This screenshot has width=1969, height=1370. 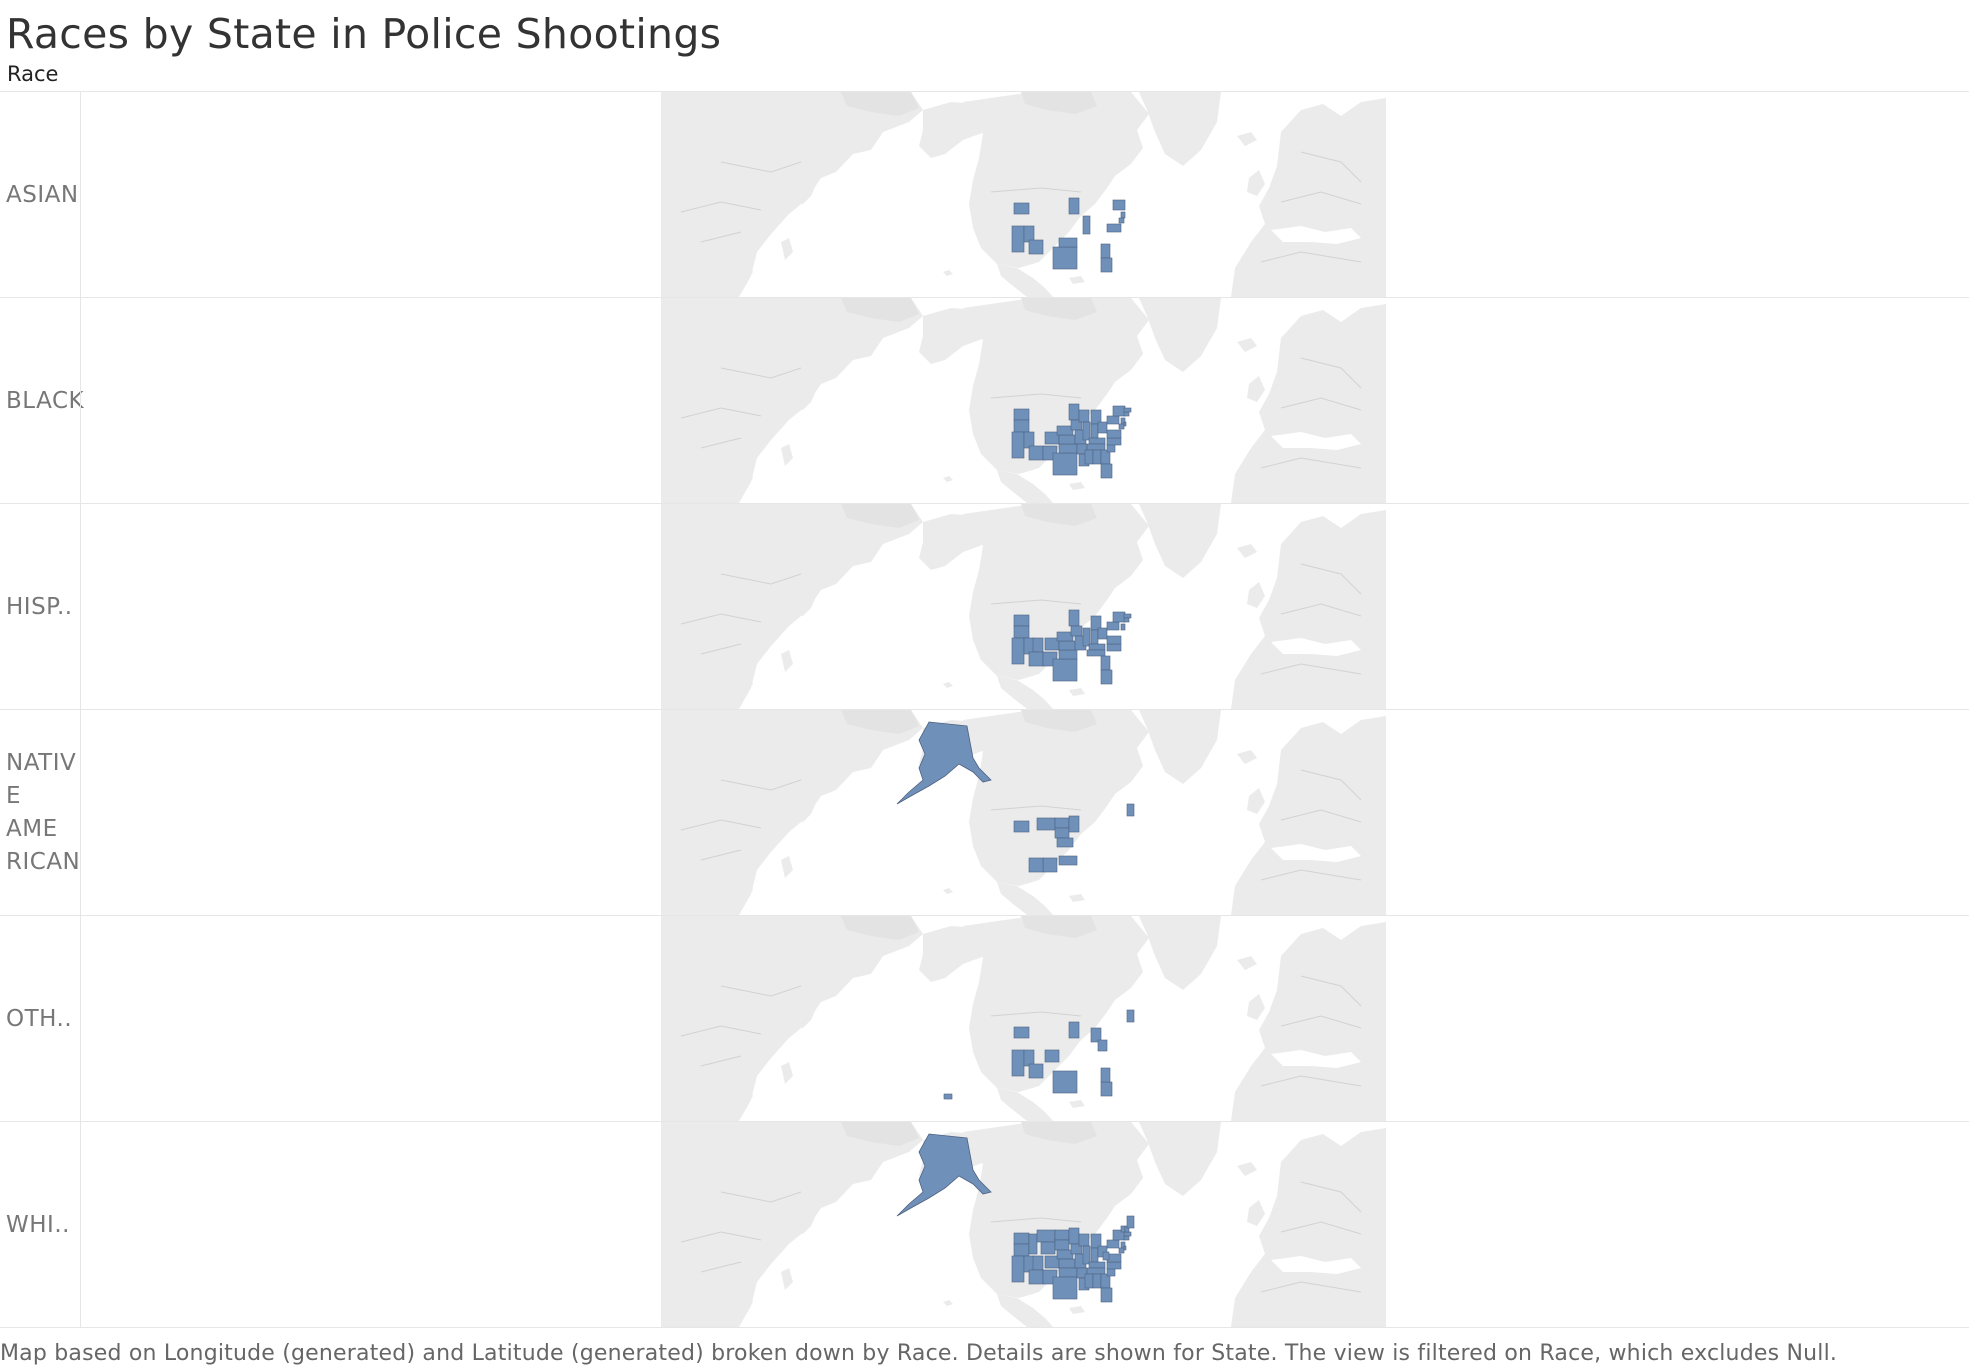 I want to click on race-row-label: WHI.., so click(x=38, y=1224).